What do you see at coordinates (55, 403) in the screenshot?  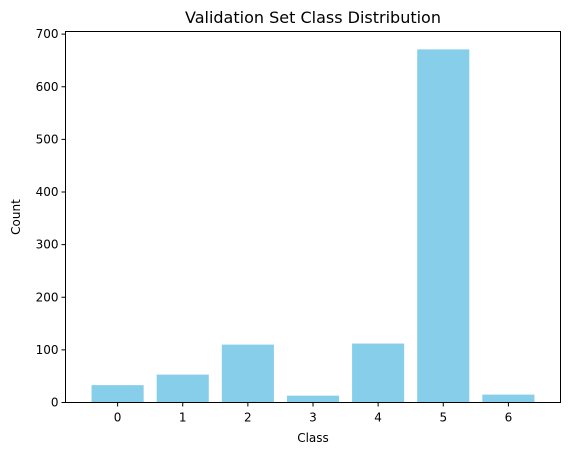 I see `y-tick-label: 0` at bounding box center [55, 403].